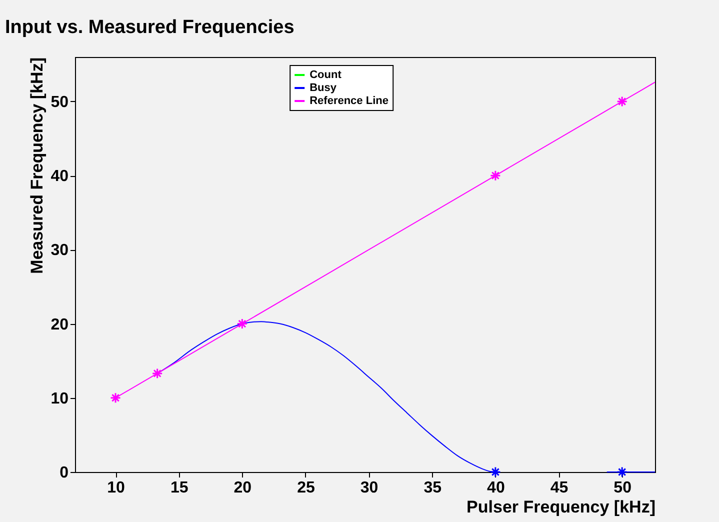 This screenshot has width=719, height=522. What do you see at coordinates (349, 101) in the screenshot?
I see `legend-label: Reference Line` at bounding box center [349, 101].